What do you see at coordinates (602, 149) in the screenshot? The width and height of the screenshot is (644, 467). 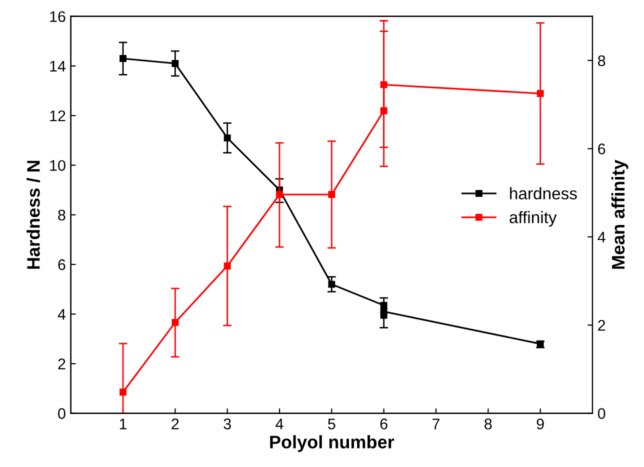 I see `y2-tick-label: 6` at bounding box center [602, 149].